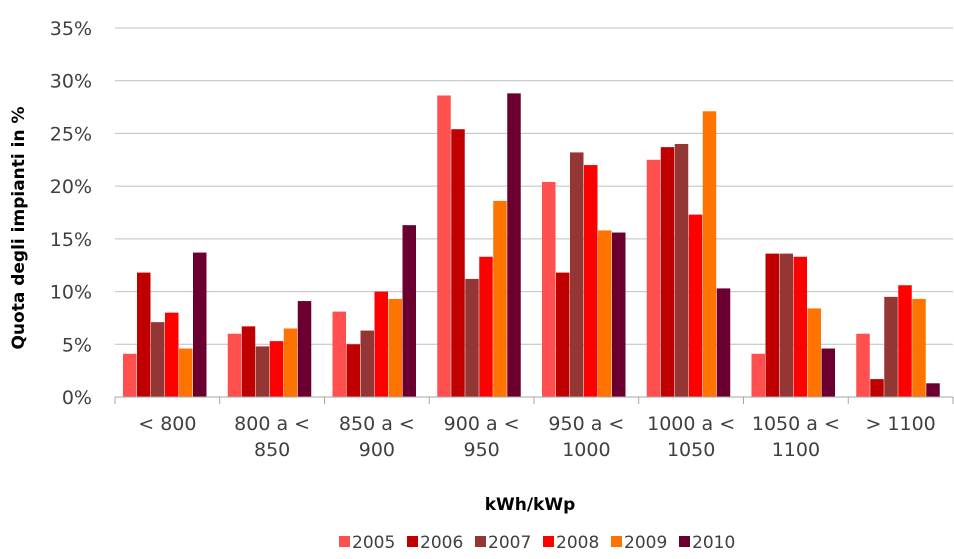 Image resolution: width=954 pixels, height=559 pixels. I want to click on legend-label-2007: 2007, so click(509, 543).